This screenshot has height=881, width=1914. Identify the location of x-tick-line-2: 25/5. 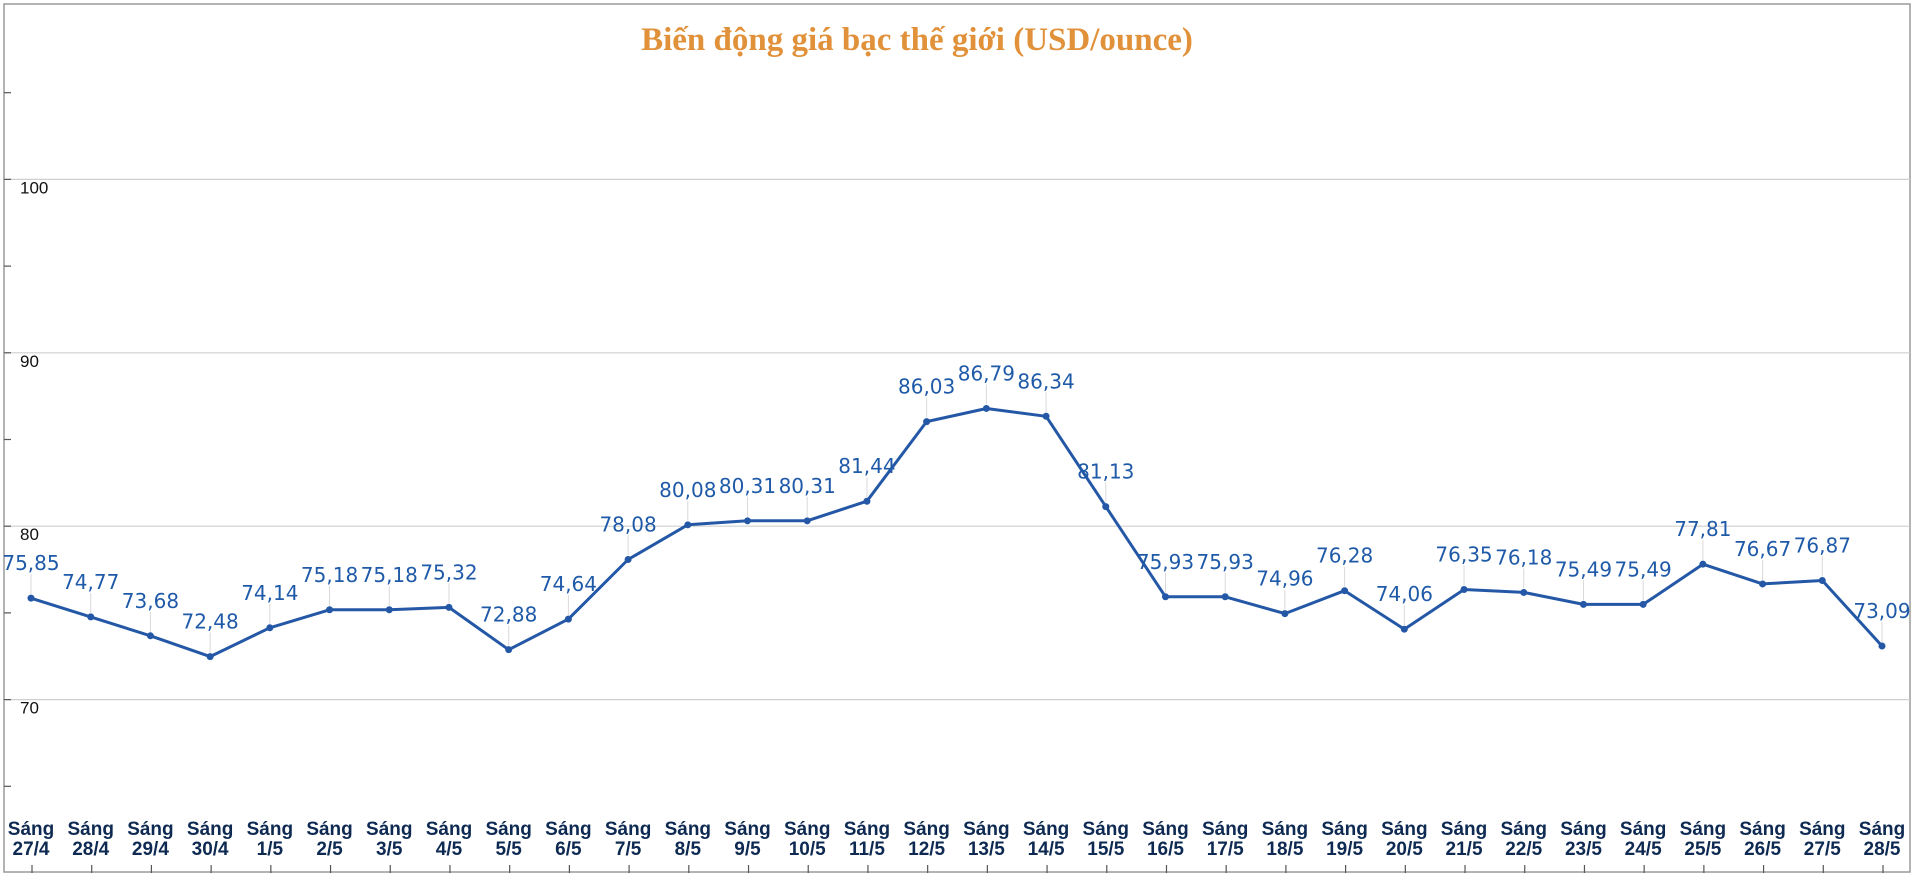
(1702, 849).